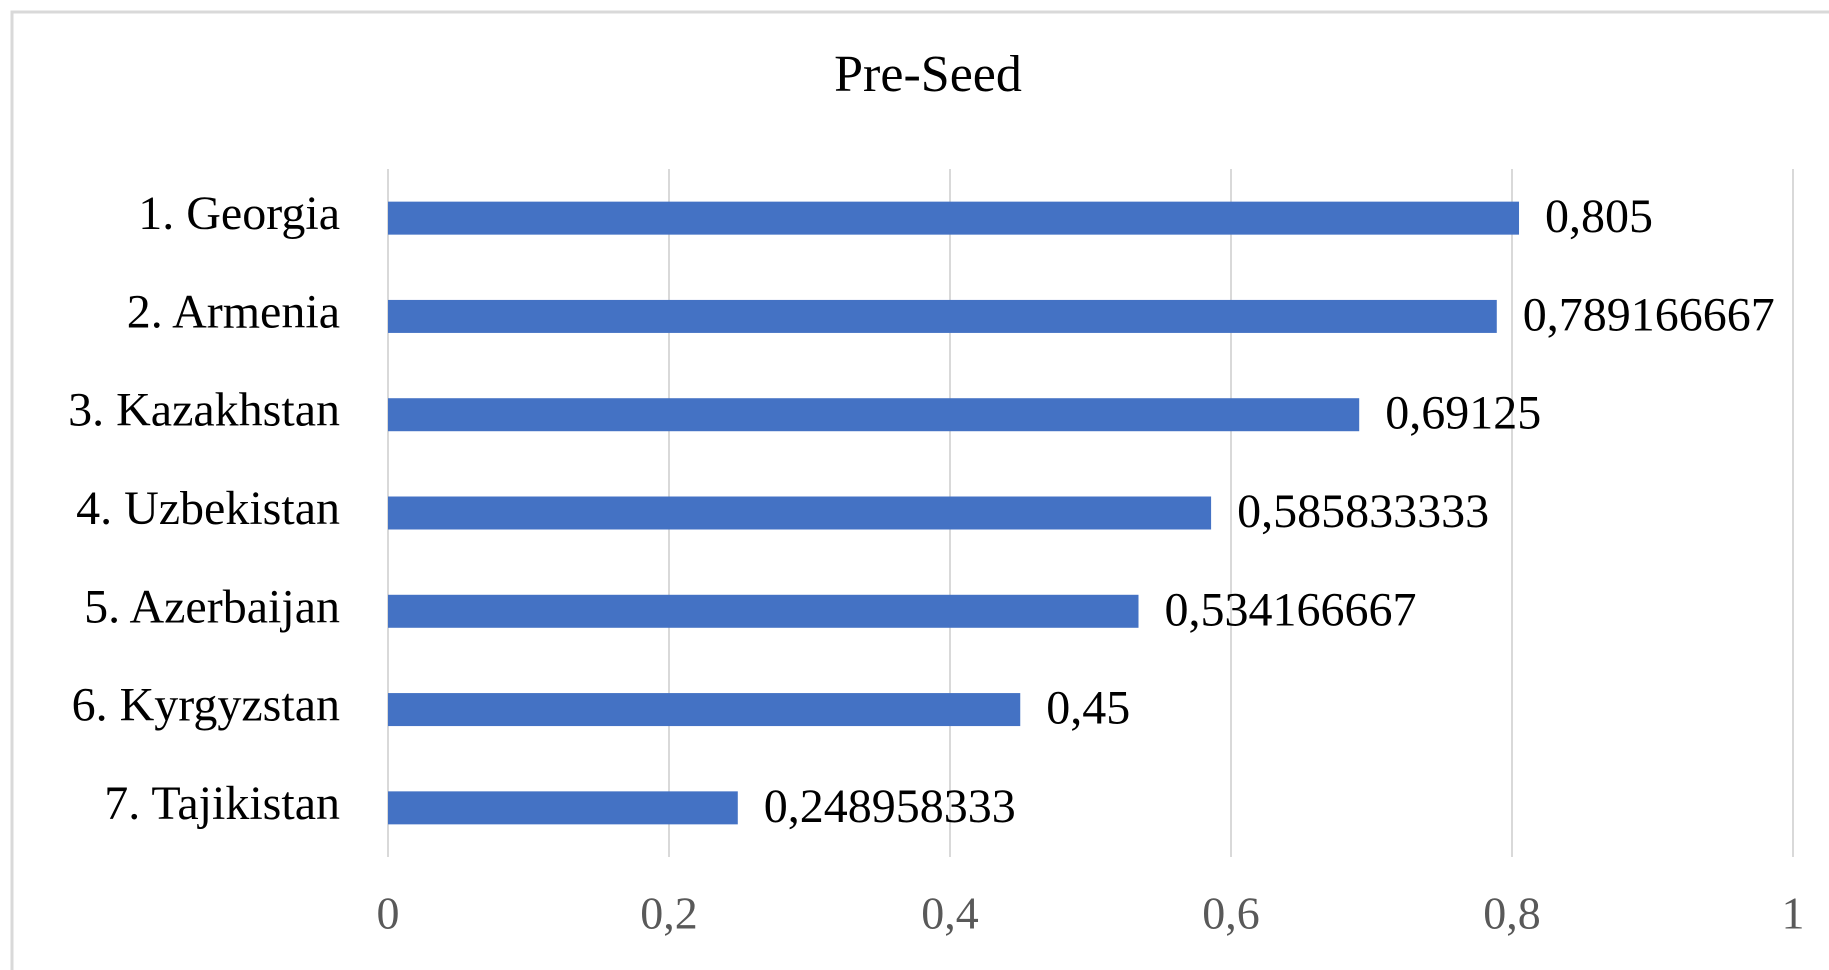 Image resolution: width=1829 pixels, height=970 pixels. Describe the element at coordinates (222, 803) in the screenshot. I see `y-tick-label: 7. Tajikistan` at that location.